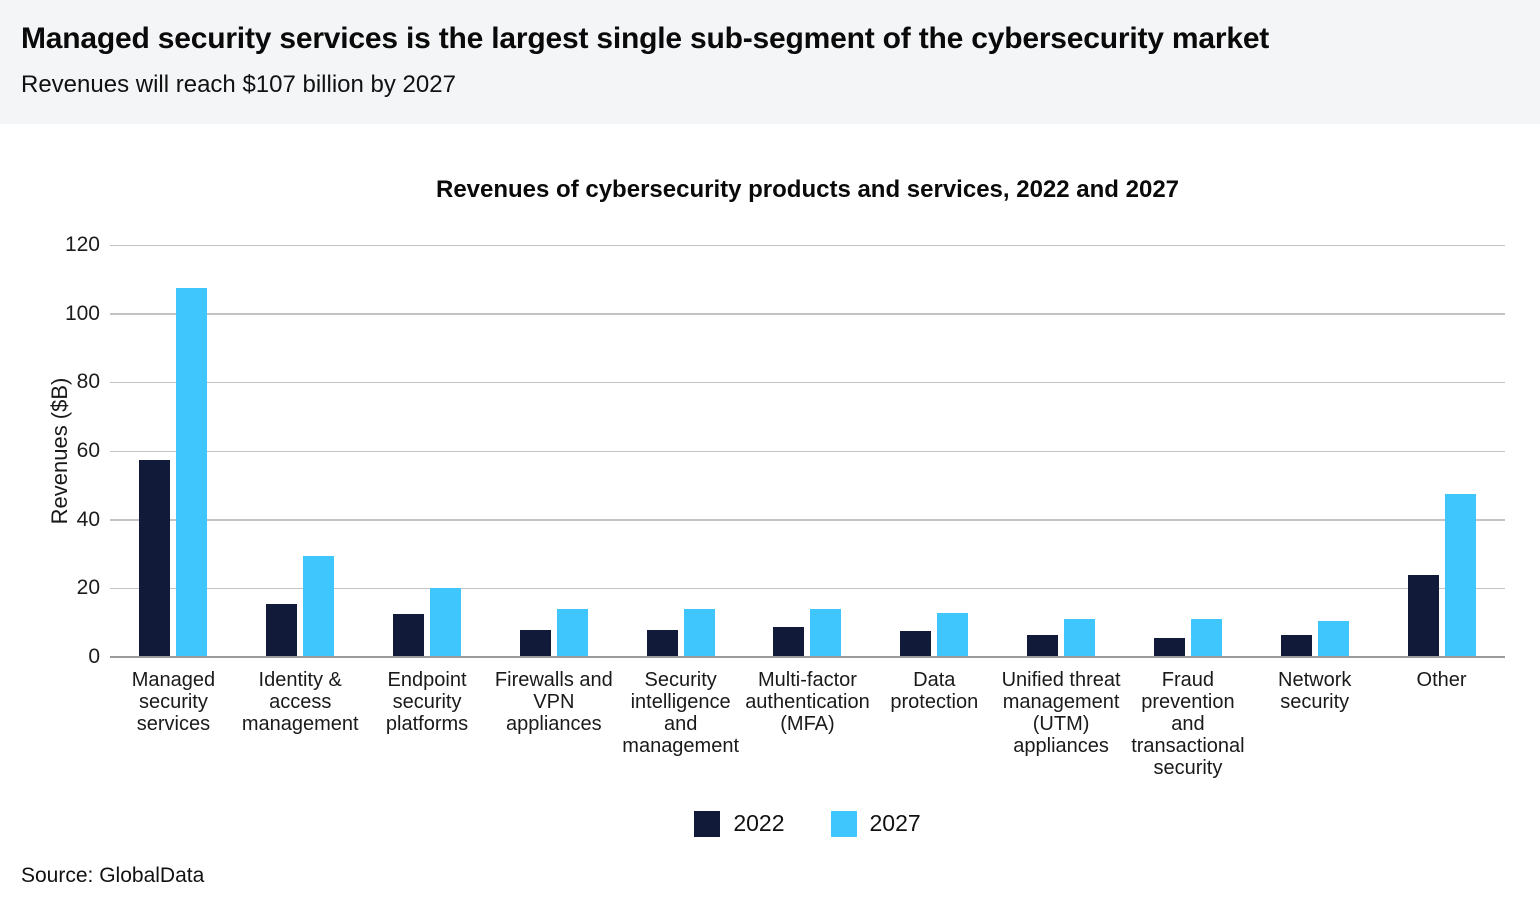 The width and height of the screenshot is (1540, 919). What do you see at coordinates (759, 823) in the screenshot?
I see `legend-label-2022: 2022` at bounding box center [759, 823].